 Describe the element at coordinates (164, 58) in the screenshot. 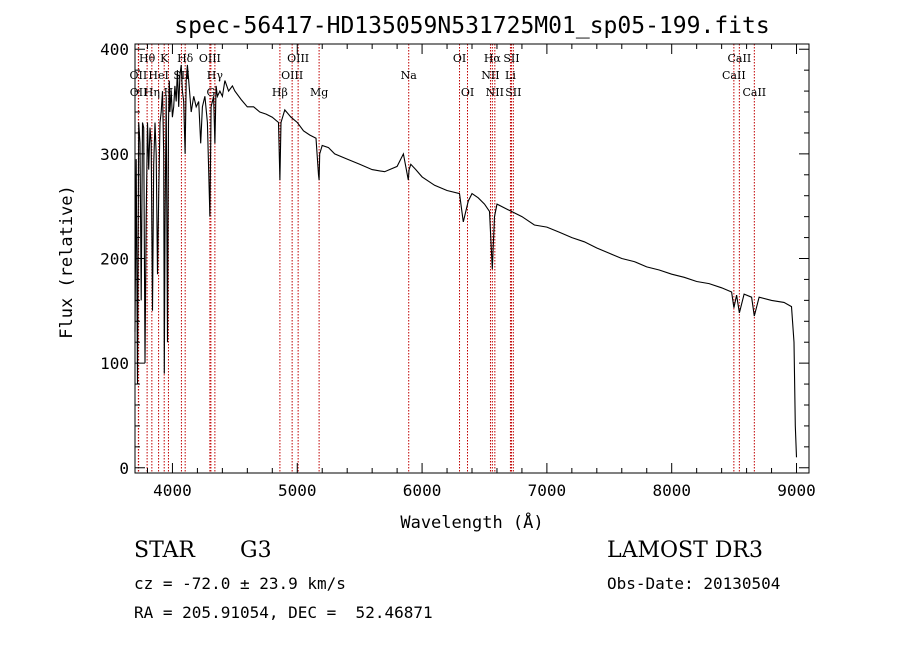

I see `line-label: K` at that location.